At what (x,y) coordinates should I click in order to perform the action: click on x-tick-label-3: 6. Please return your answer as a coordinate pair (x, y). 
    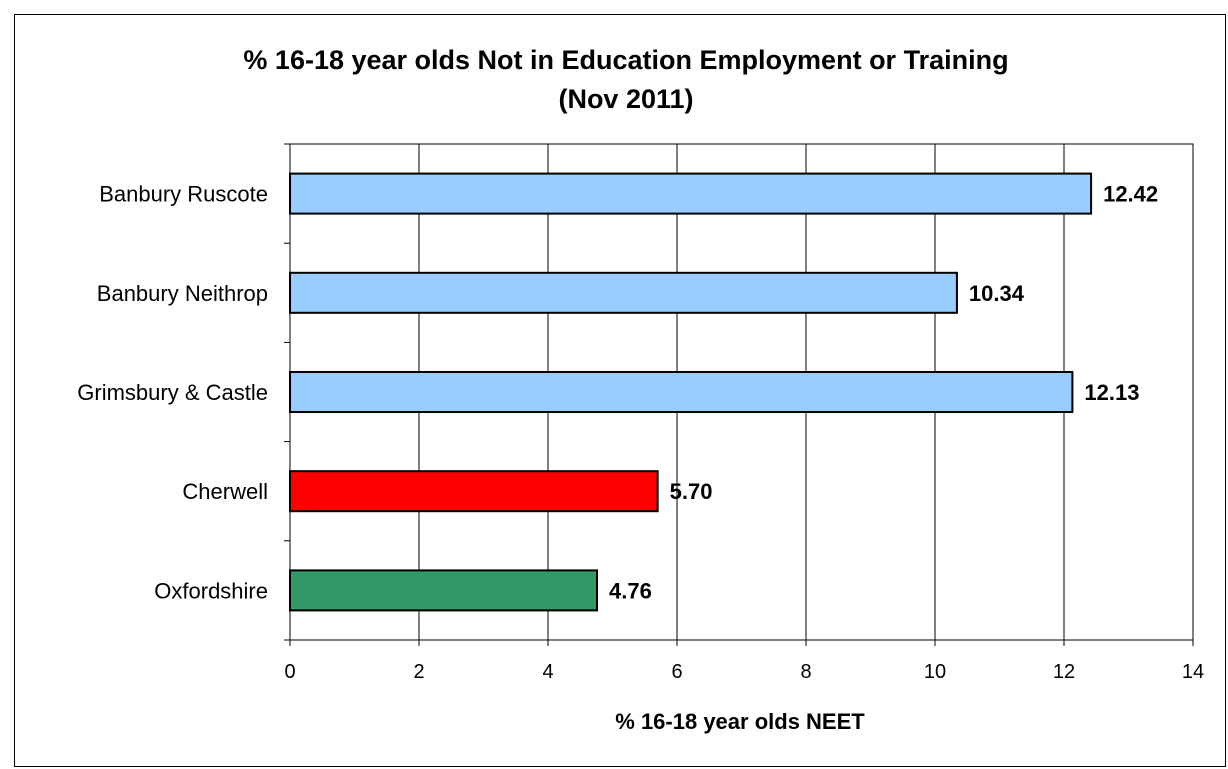
    Looking at the image, I should click on (676, 672).